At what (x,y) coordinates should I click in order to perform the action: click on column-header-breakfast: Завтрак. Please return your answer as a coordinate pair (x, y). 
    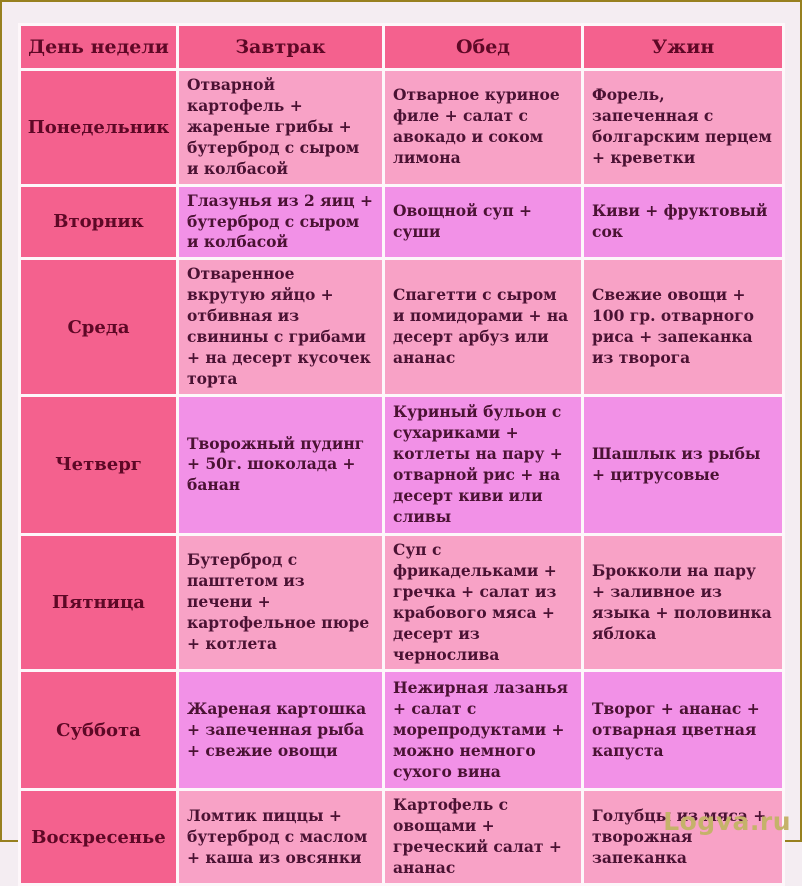
    Looking at the image, I should click on (280, 47).